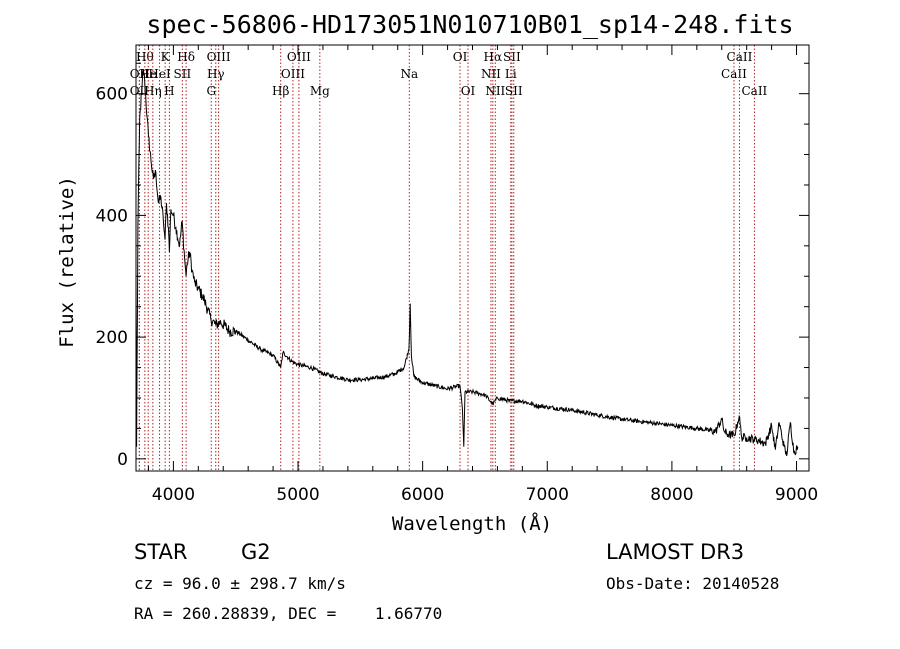 This screenshot has width=900, height=649. Describe the element at coordinates (159, 74) in the screenshot. I see `line-marker-label: HeI` at that location.